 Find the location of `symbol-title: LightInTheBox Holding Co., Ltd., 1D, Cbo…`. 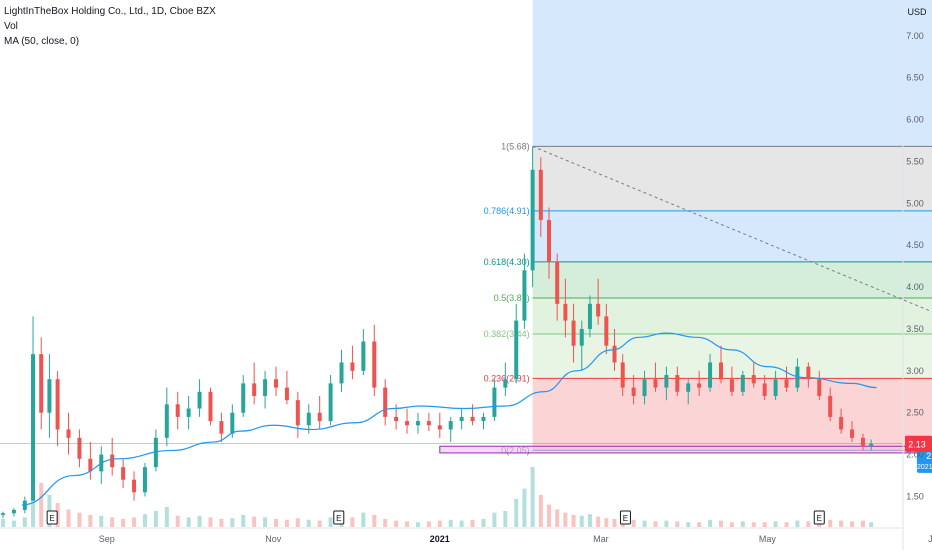

symbol-title: LightInTheBox Holding Co., Ltd., 1D, Cbo… is located at coordinates (110, 11).